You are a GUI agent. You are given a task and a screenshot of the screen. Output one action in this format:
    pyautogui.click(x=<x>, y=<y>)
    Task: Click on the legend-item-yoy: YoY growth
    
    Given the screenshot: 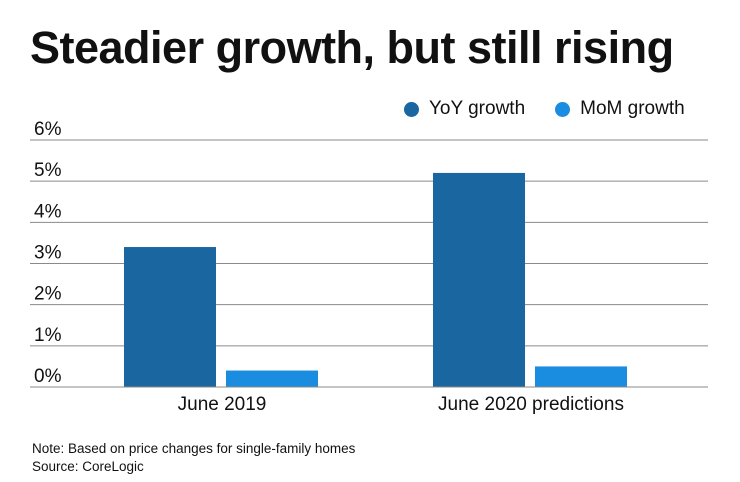 What is the action you would take?
    pyautogui.click(x=464, y=109)
    